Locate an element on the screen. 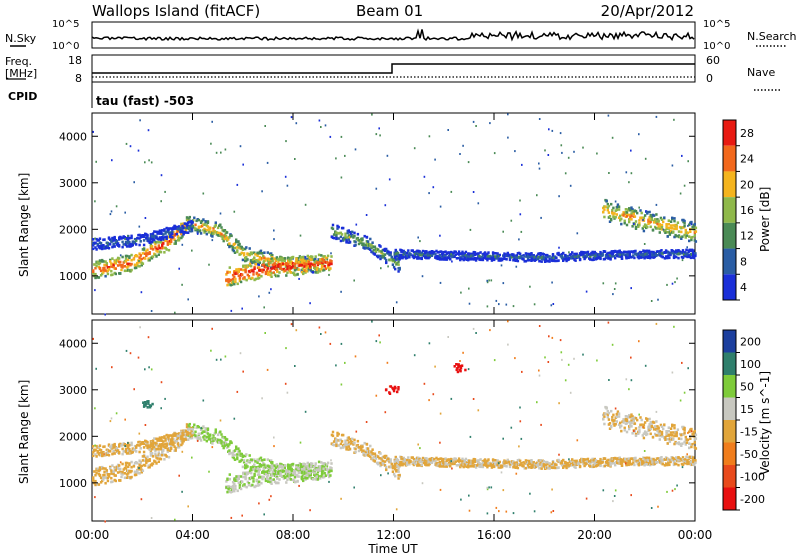  y-tick-label: 4000 is located at coordinates (73, 136).